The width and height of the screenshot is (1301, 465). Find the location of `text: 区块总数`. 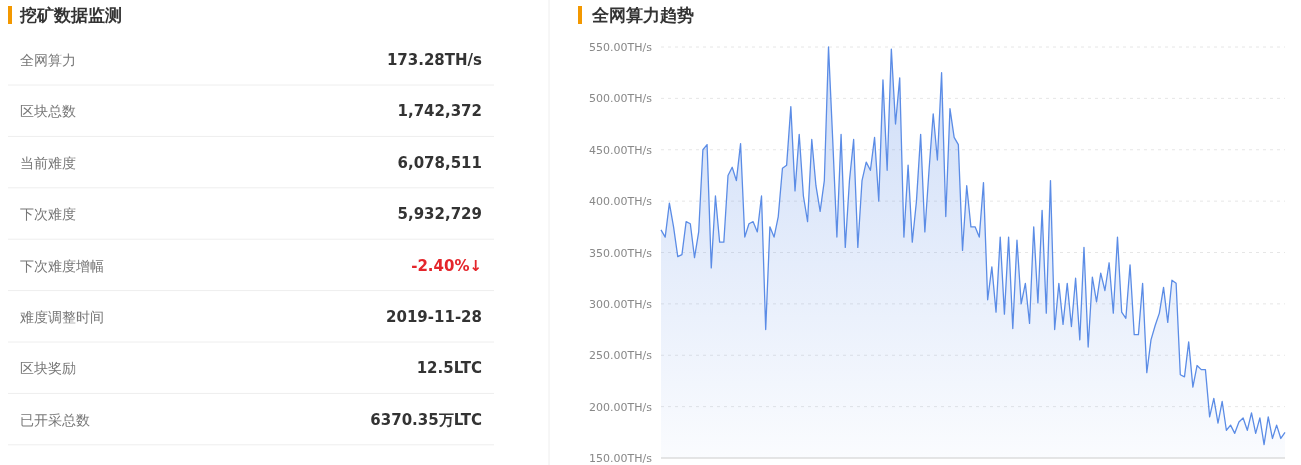

text: 区块总数 is located at coordinates (48, 111).